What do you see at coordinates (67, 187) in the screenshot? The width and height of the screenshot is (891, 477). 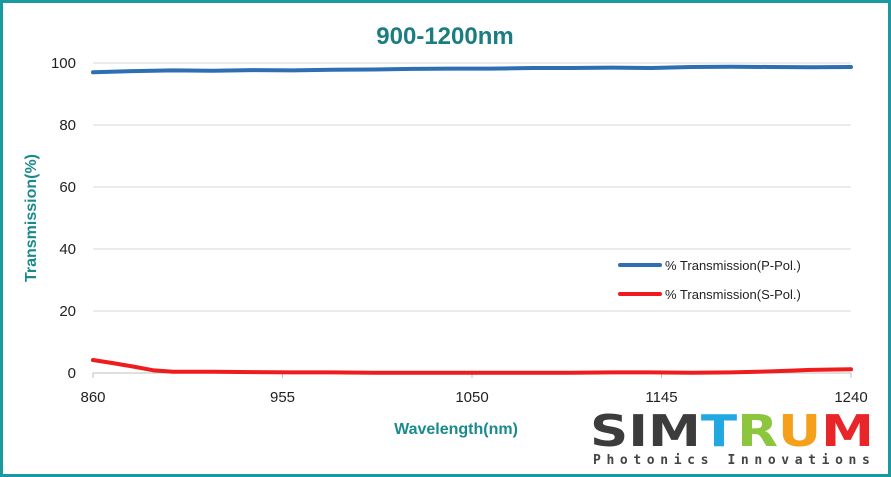 I see `y-tick-label: 60` at bounding box center [67, 187].